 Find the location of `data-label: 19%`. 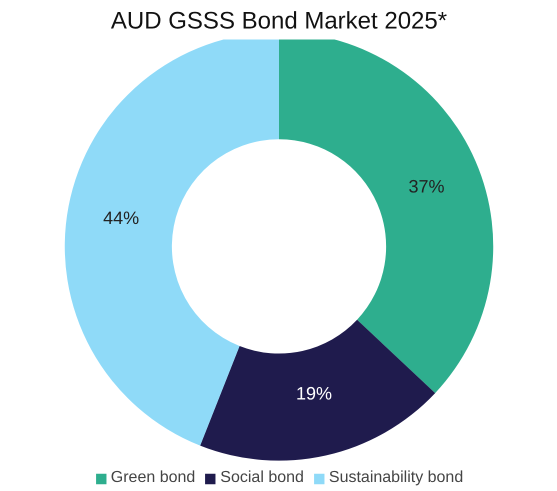

data-label: 19% is located at coordinates (314, 393).